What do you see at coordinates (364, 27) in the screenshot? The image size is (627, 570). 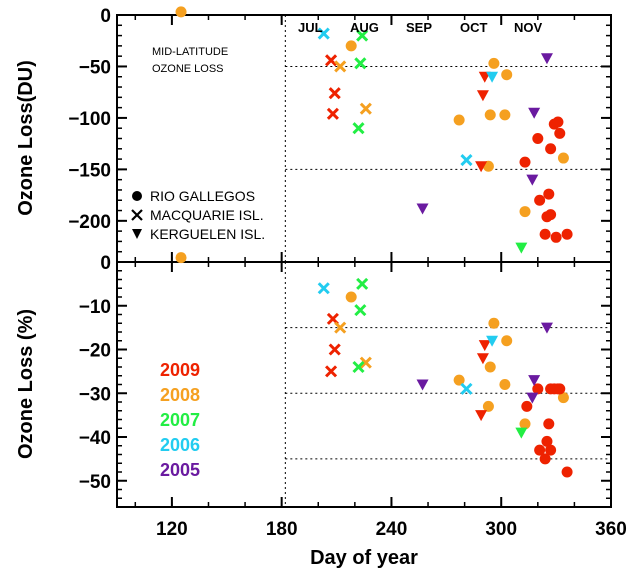 I see `month-label-aug: AUG` at bounding box center [364, 27].